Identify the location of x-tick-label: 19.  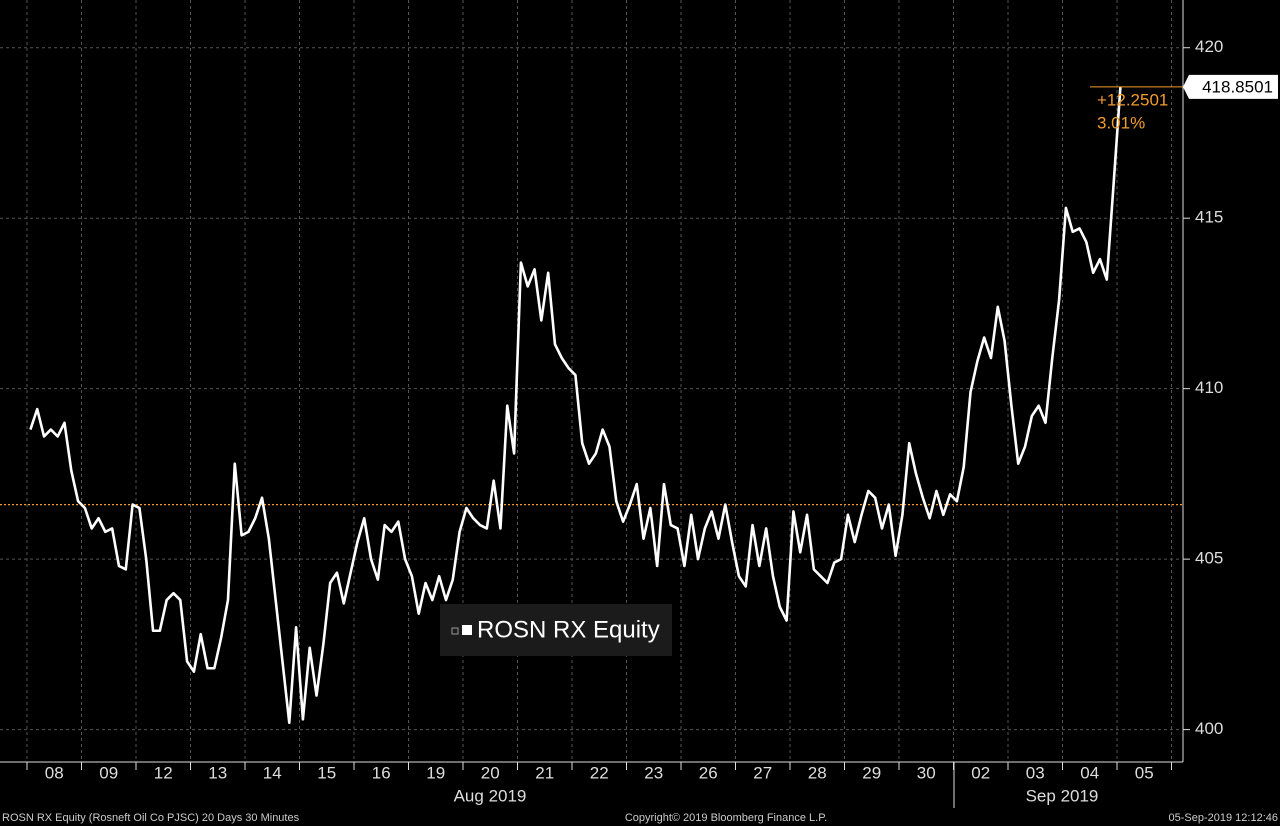
(435, 772).